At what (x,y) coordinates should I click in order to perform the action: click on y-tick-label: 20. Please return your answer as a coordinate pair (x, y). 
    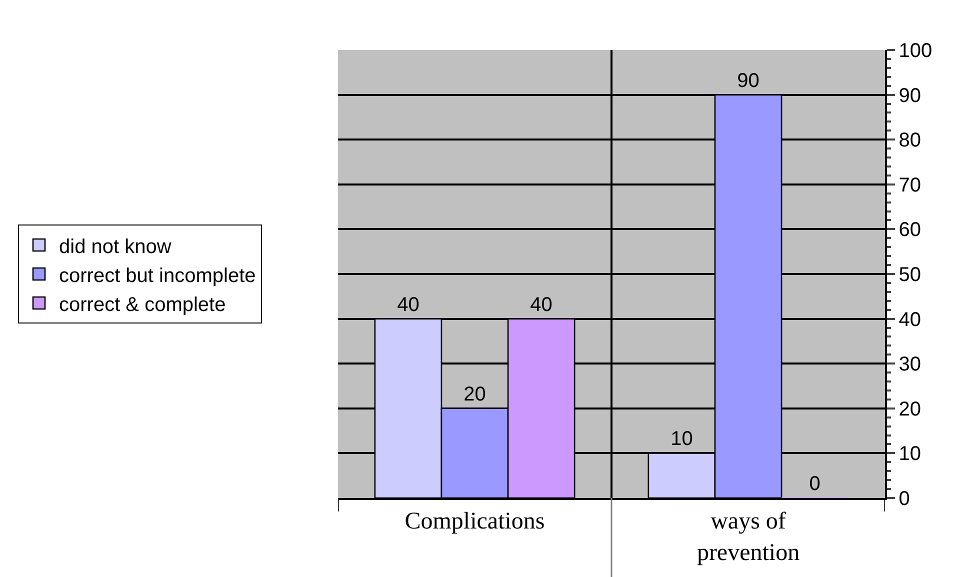
    Looking at the image, I should click on (909, 409).